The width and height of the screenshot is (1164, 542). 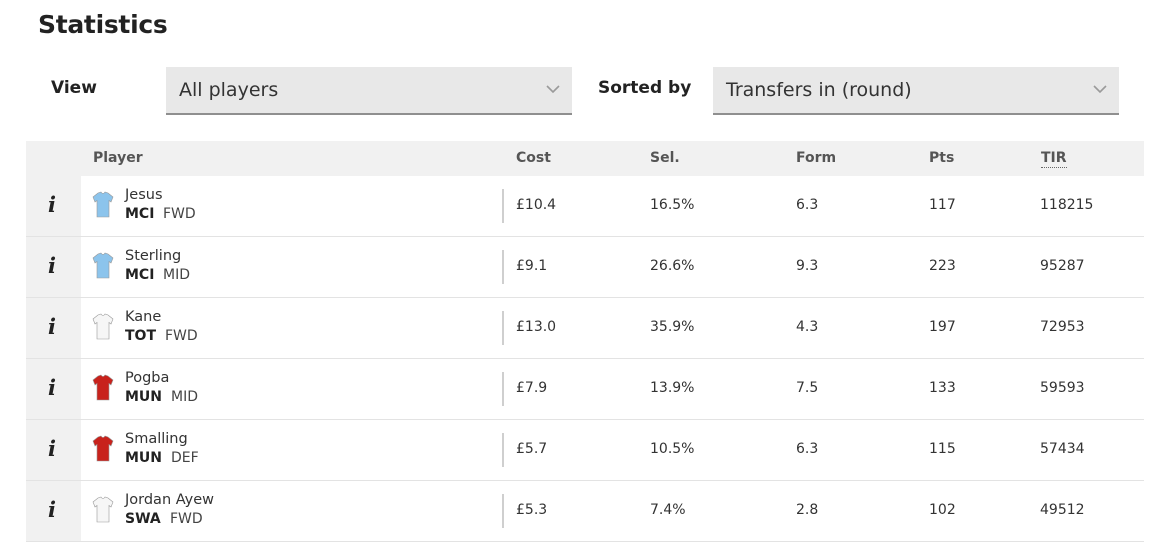 What do you see at coordinates (153, 256) in the screenshot?
I see `player-name: Sterling` at bounding box center [153, 256].